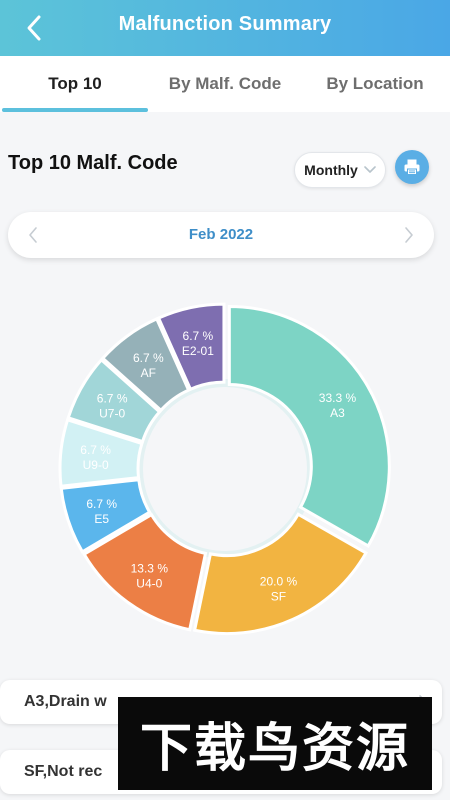 The image size is (450, 800). I want to click on next-month-button, so click(409, 235).